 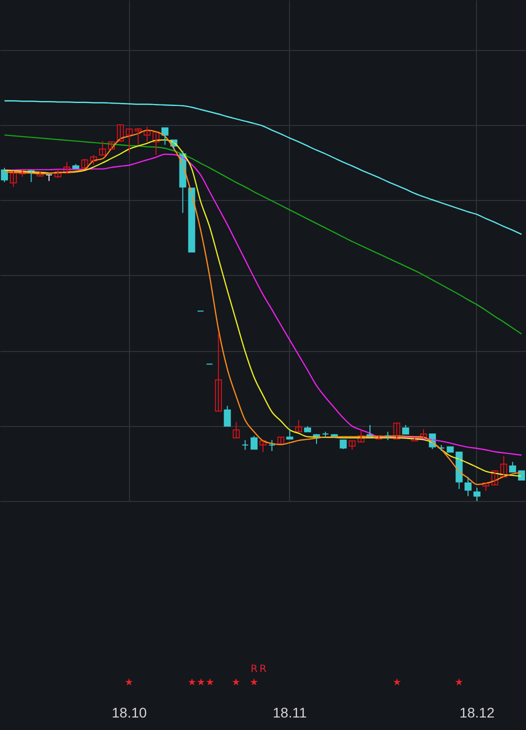 What do you see at coordinates (129, 712) in the screenshot?
I see `x-tick-label: 18.10` at bounding box center [129, 712].